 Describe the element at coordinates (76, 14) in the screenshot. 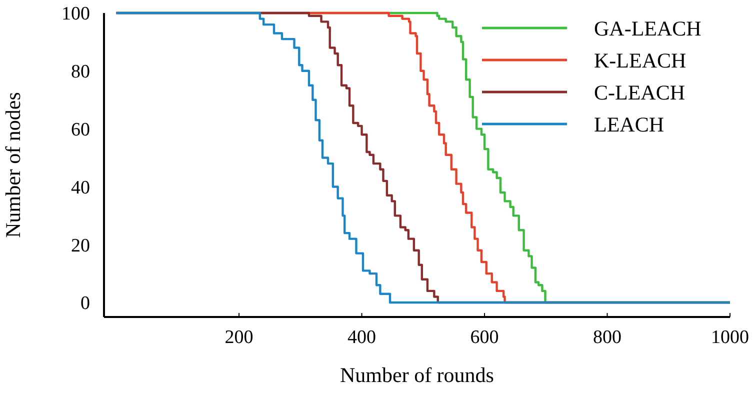

I see `y-tick-label: 100` at that location.